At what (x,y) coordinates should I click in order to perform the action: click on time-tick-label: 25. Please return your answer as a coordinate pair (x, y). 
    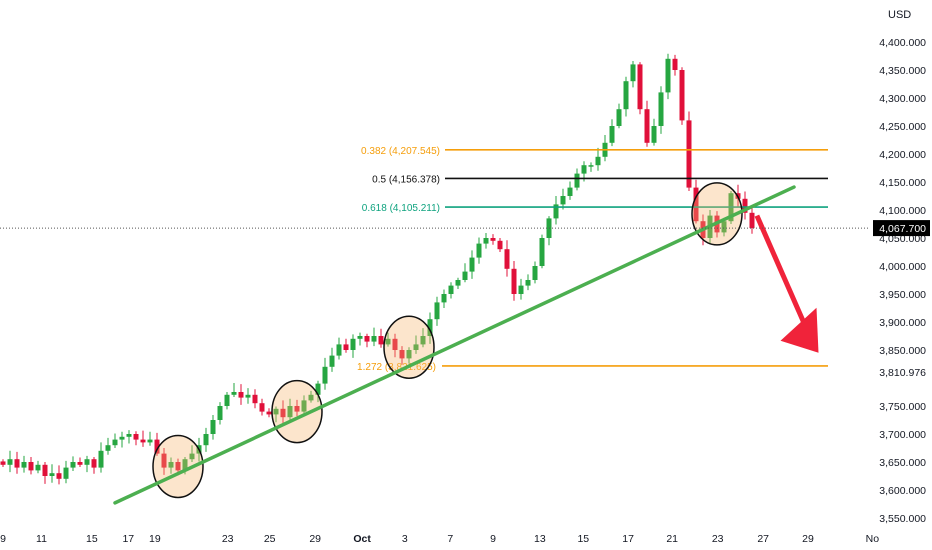
    Looking at the image, I should click on (270, 539).